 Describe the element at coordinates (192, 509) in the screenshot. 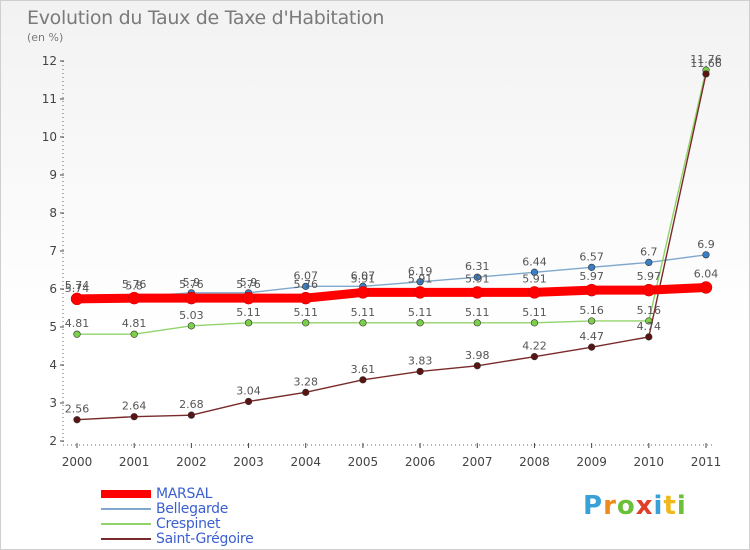

I see `legend-label-bellegarde: Bellegarde` at that location.